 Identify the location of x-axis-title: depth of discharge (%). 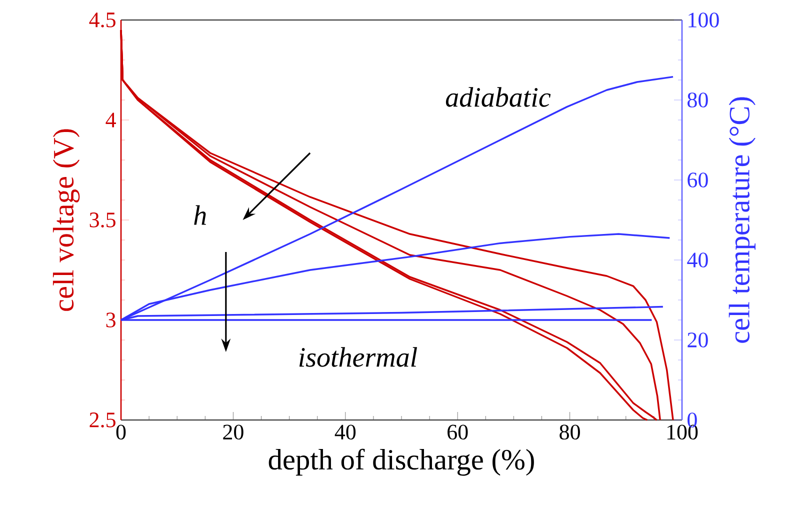
(401, 462).